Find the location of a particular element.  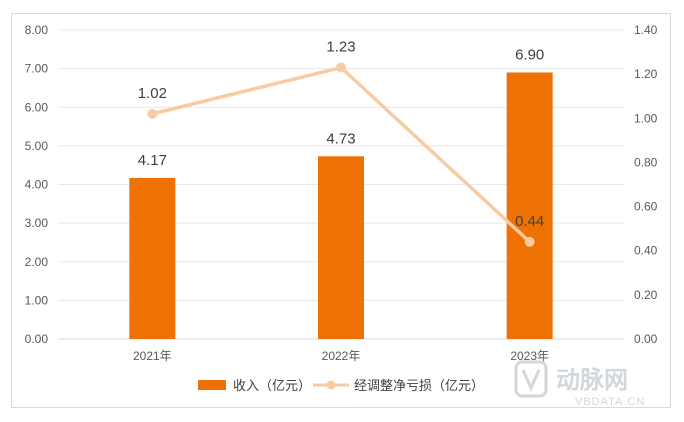

y-left-tick-label: 6.00 is located at coordinates (37, 107).